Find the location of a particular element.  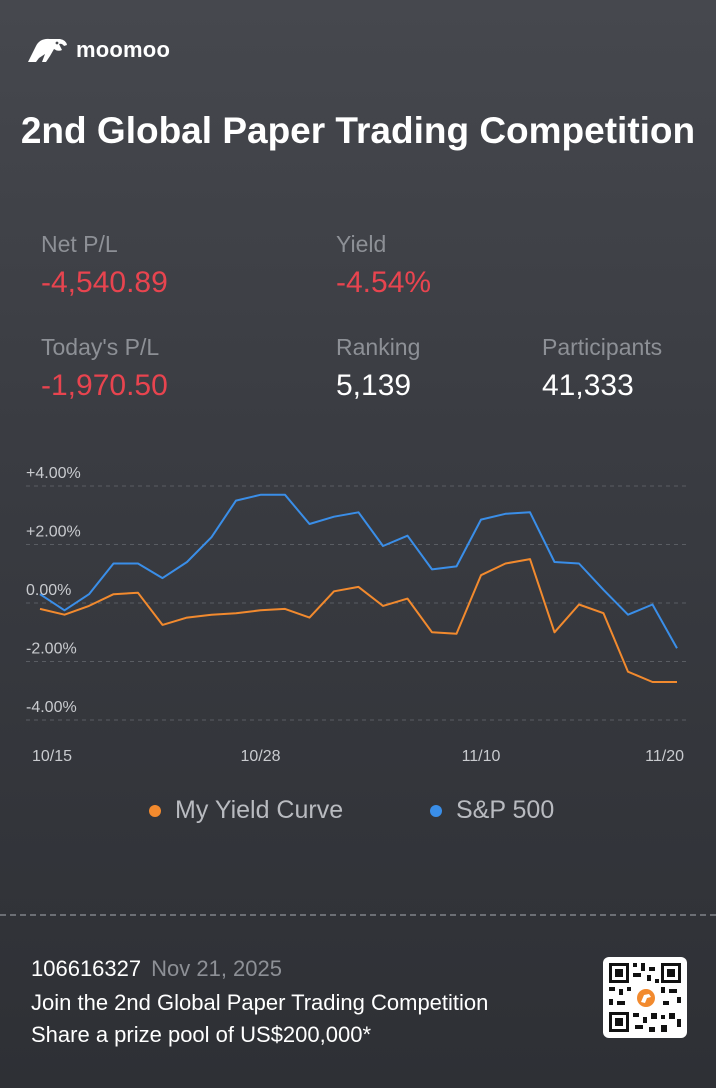

yield-label: Yield is located at coordinates (361, 244).